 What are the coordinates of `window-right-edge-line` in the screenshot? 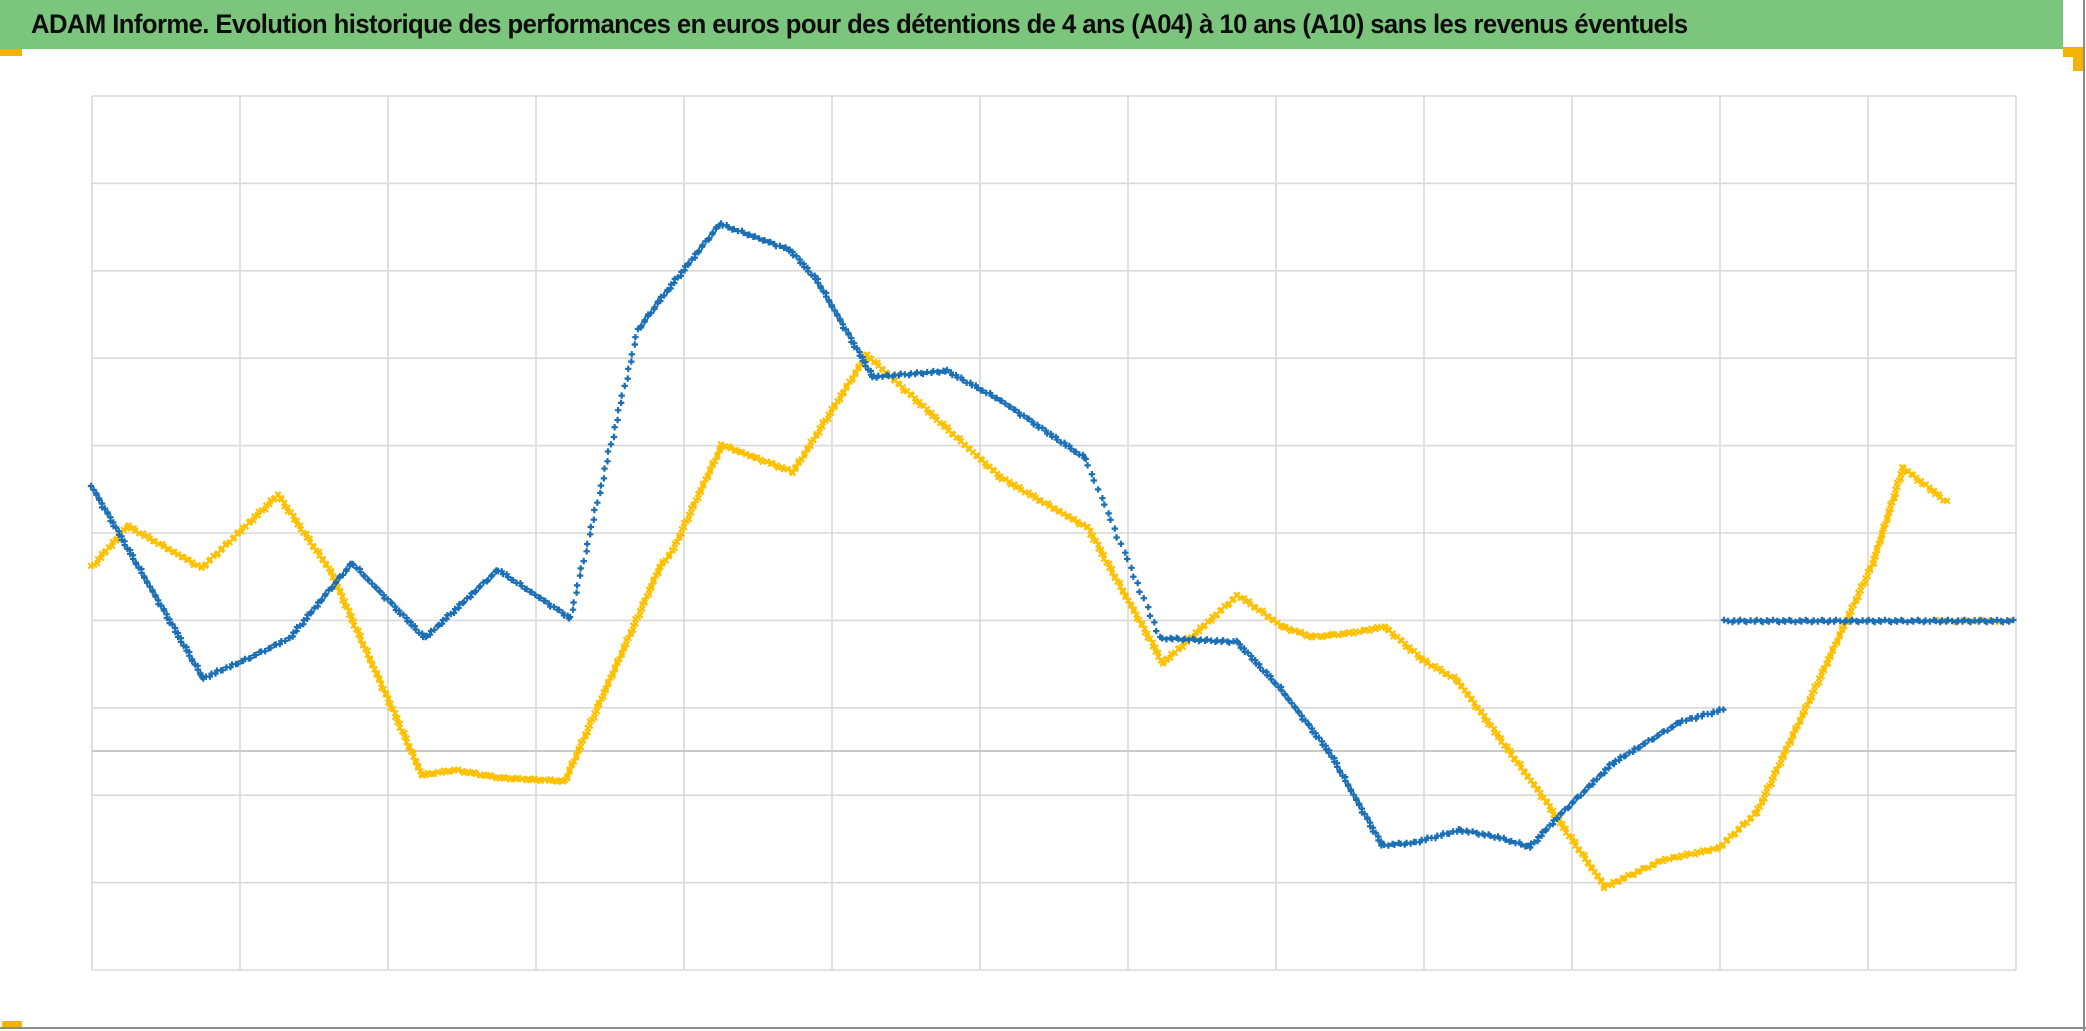 It's located at (2084, 515).